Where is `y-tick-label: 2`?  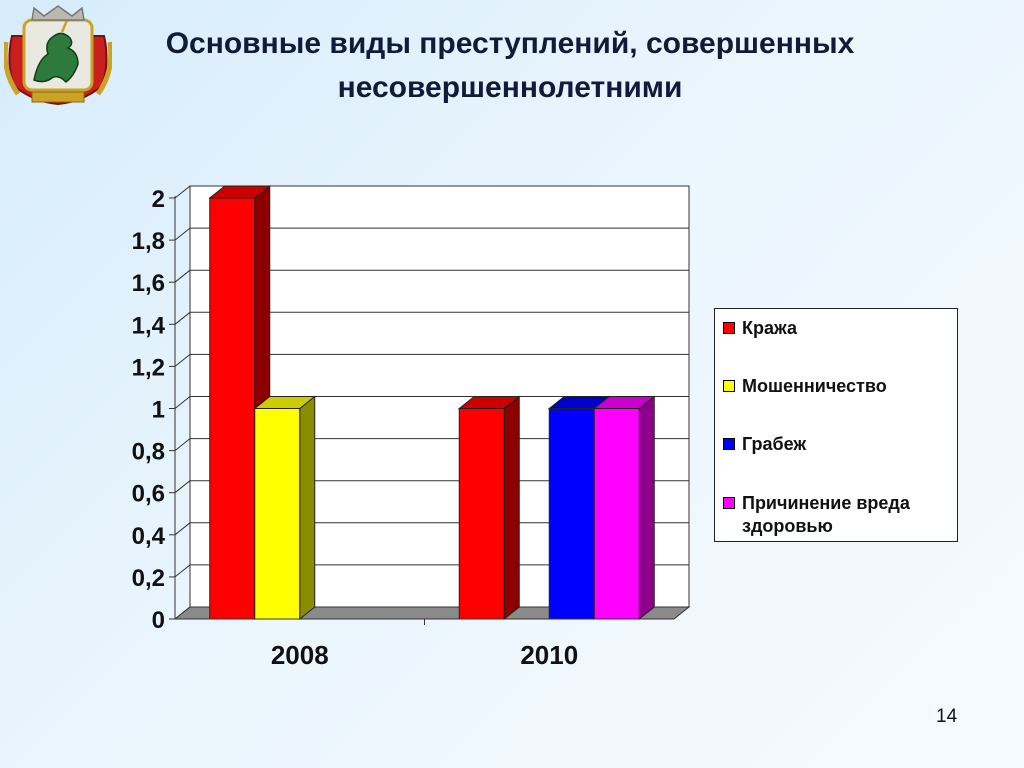 y-tick-label: 2 is located at coordinates (158, 199).